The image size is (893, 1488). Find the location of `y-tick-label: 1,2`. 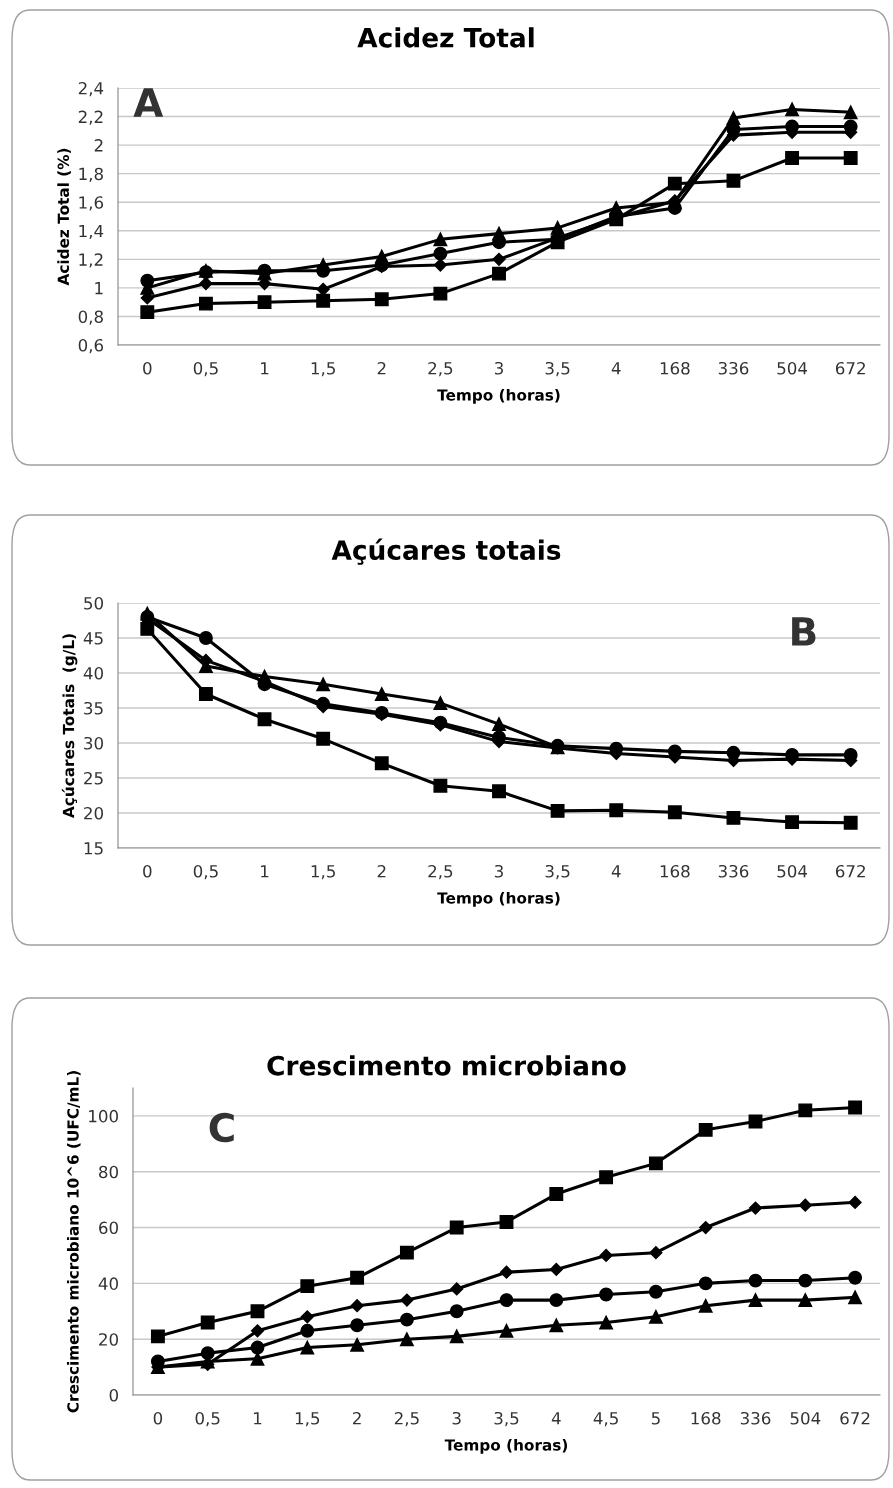

y-tick-label: 1,2 is located at coordinates (91, 260).